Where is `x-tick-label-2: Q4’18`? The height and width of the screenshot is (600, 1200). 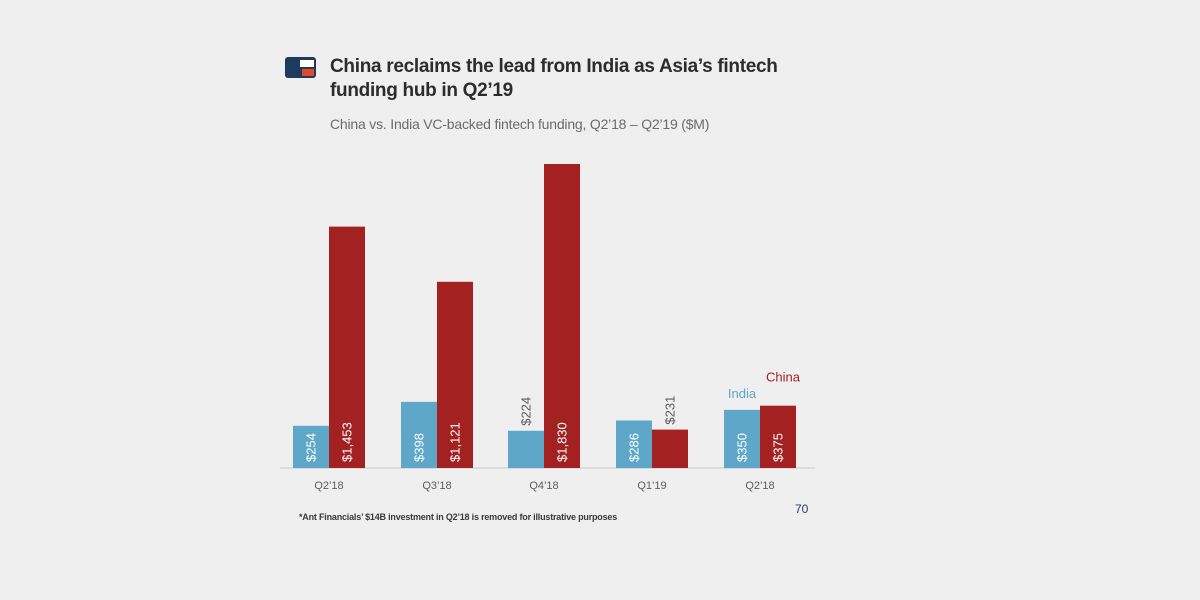 x-tick-label-2: Q4’18 is located at coordinates (543, 486).